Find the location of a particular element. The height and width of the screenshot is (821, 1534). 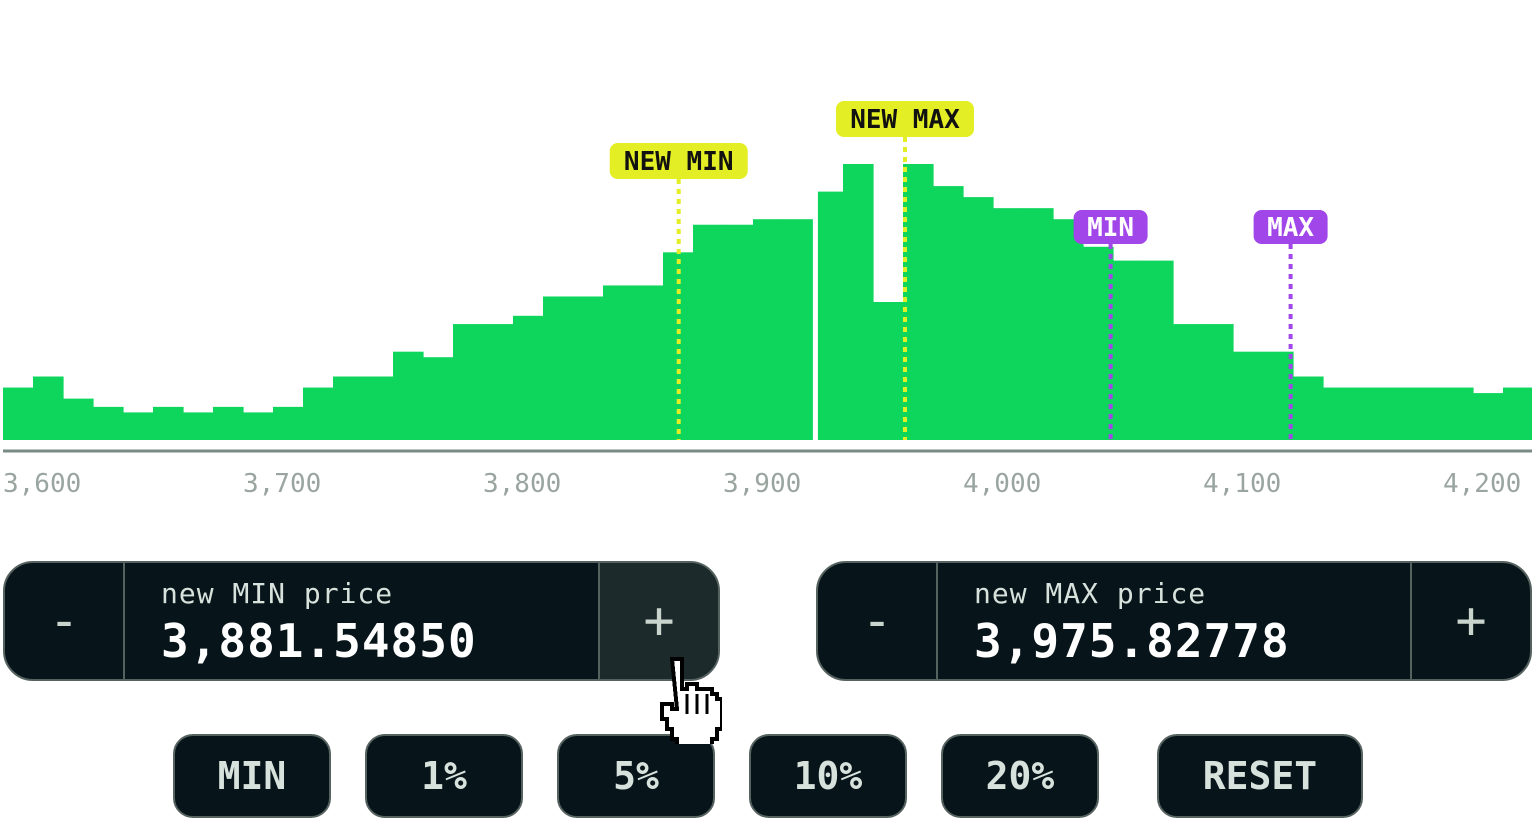

min-price-field: new MIN price 3,881.54850 is located at coordinates (361, 621).